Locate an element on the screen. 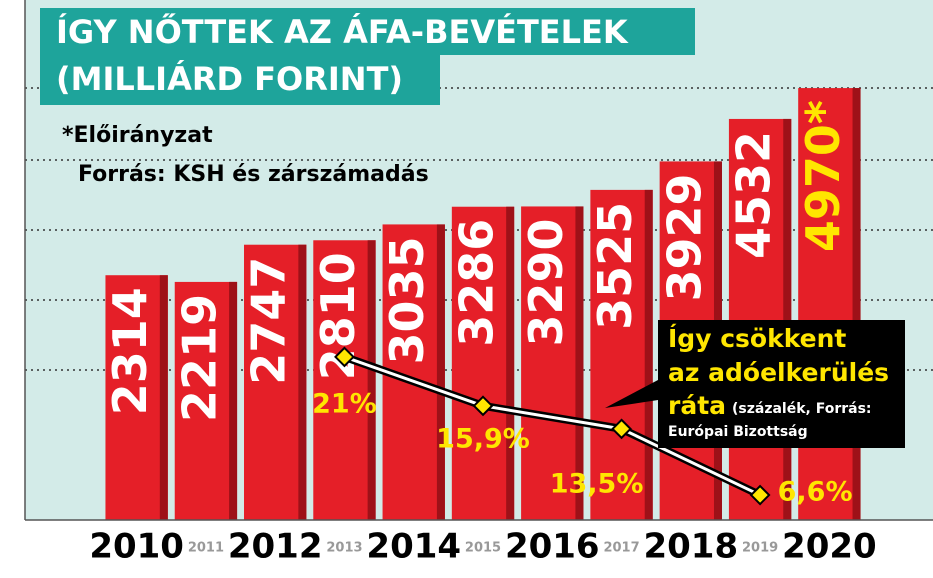 The width and height of the screenshot is (933, 578). bar-label: 3525 is located at coordinates (615, 266).